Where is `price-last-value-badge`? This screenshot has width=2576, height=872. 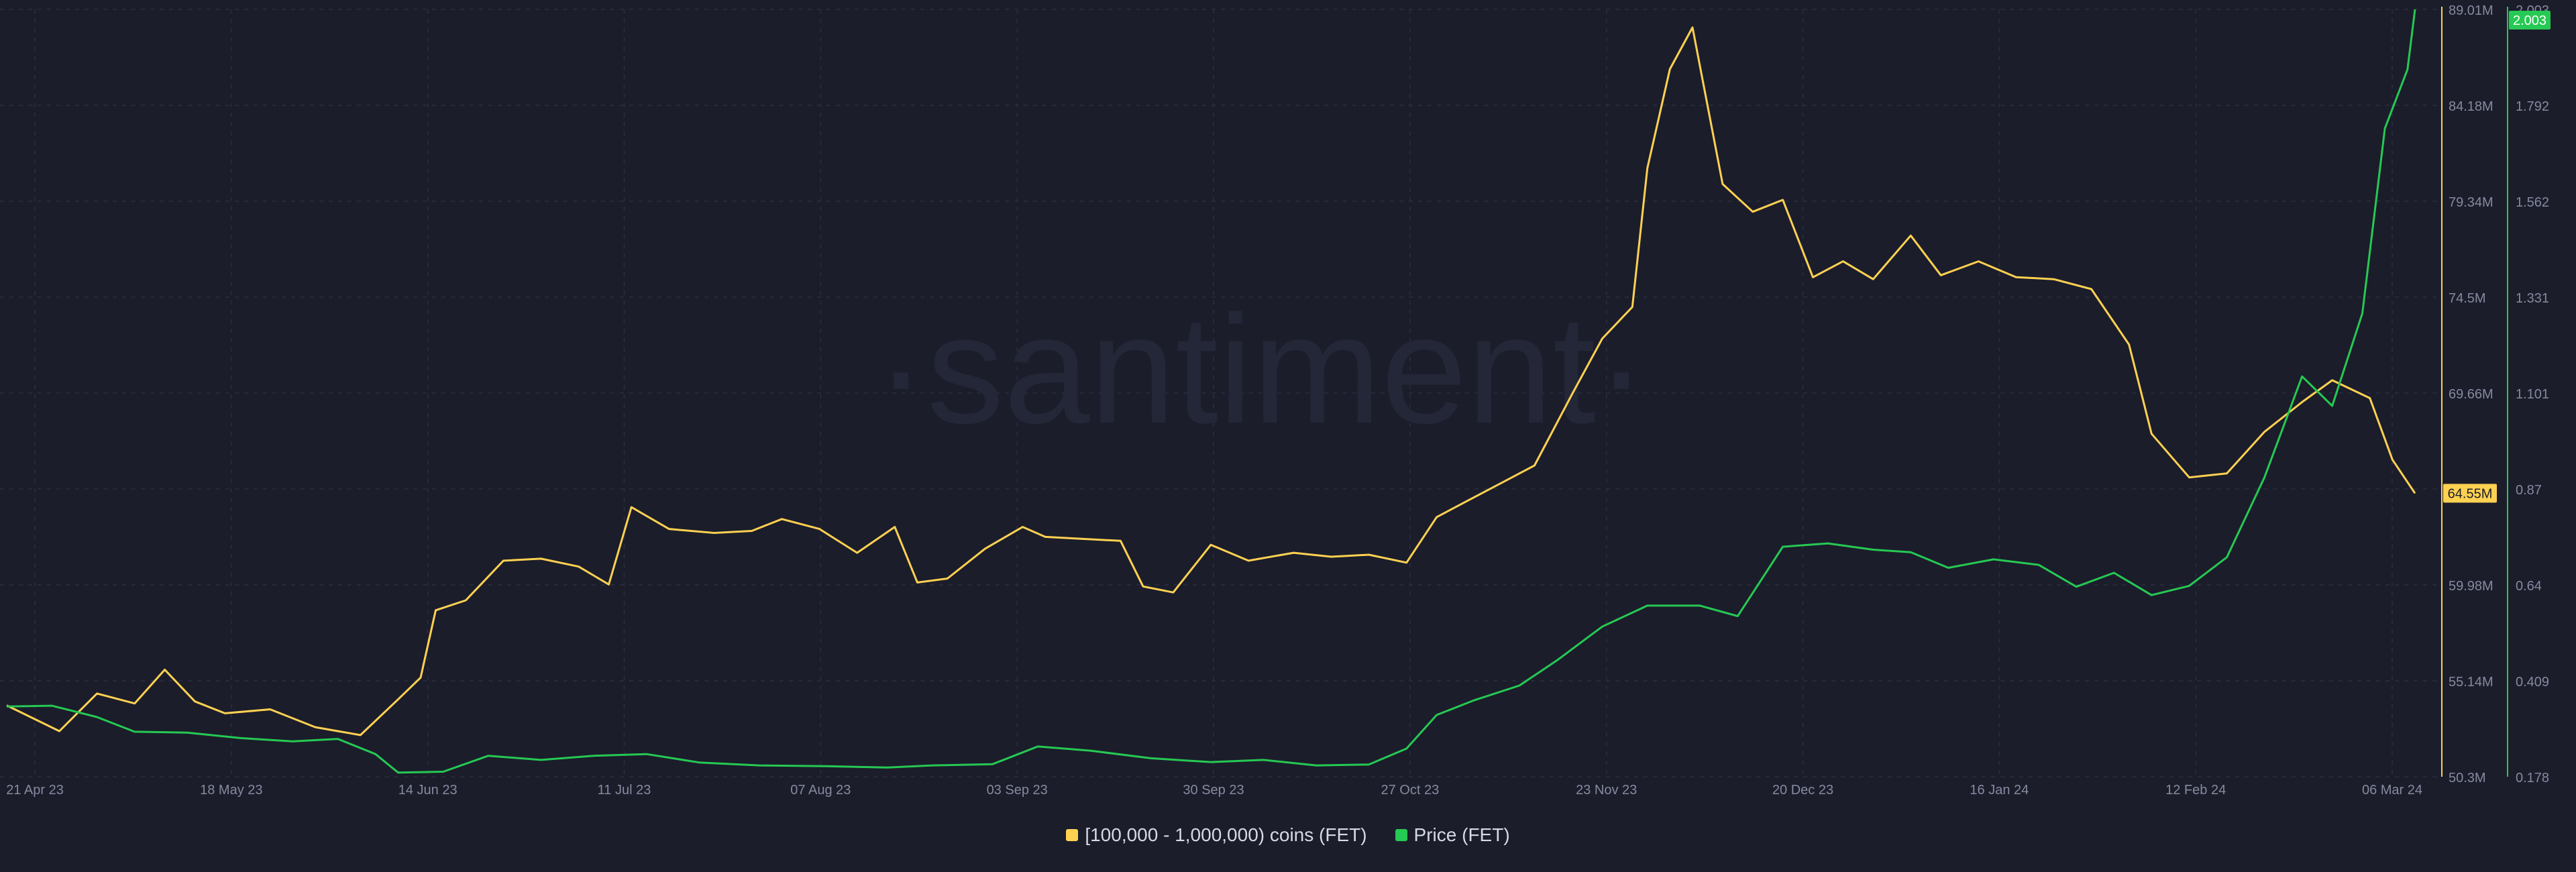
price-last-value-badge is located at coordinates (2530, 20).